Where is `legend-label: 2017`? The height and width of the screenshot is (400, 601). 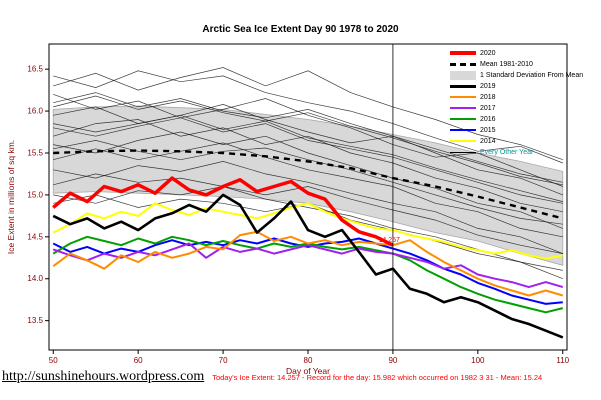 legend-label: 2017 is located at coordinates (488, 108).